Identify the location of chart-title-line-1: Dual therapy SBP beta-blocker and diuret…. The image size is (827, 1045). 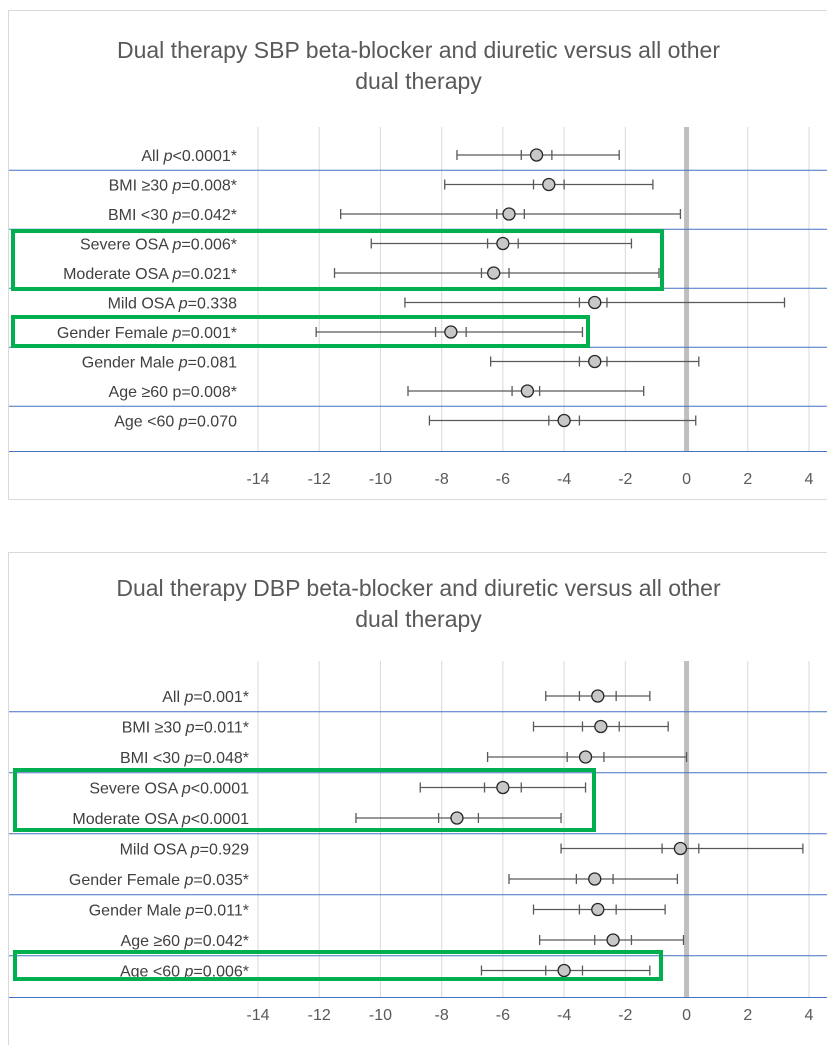
(418, 50).